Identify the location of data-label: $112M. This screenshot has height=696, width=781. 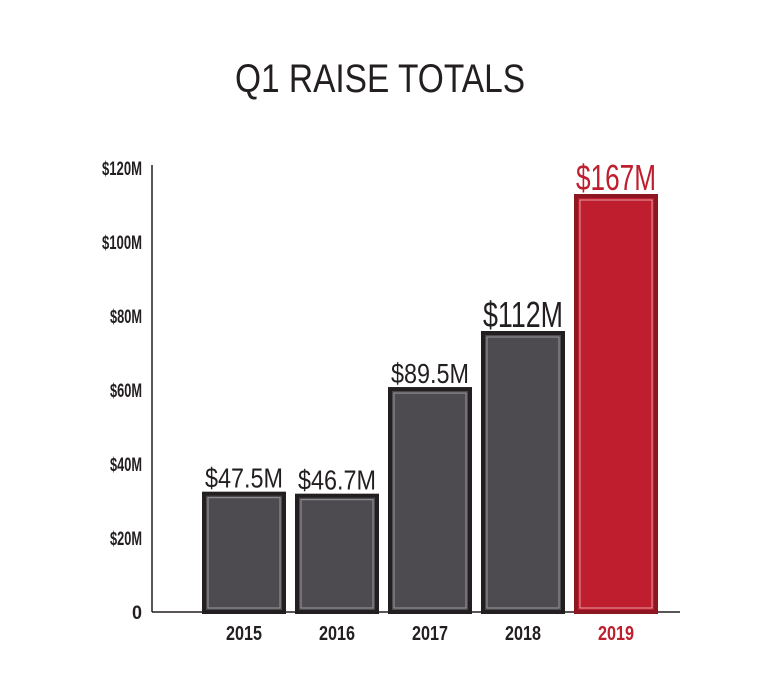
(523, 314).